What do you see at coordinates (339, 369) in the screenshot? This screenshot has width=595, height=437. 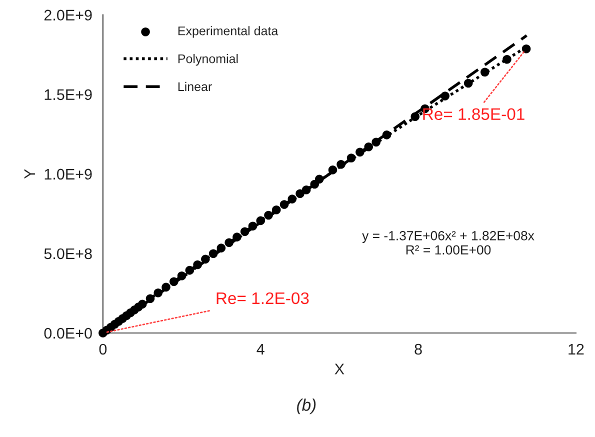 I see `x-axis-title: X` at bounding box center [339, 369].